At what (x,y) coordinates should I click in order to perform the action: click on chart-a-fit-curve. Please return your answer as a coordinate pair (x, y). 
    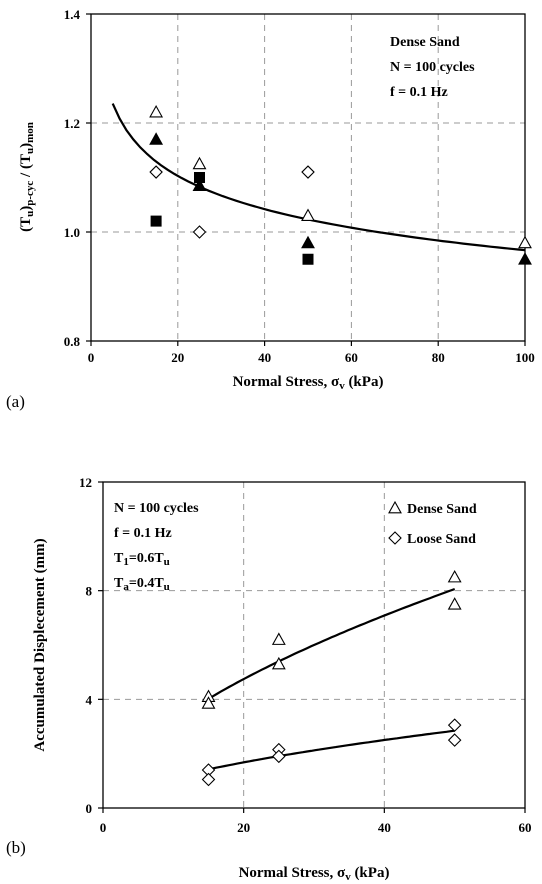
    Looking at the image, I should click on (318, 177).